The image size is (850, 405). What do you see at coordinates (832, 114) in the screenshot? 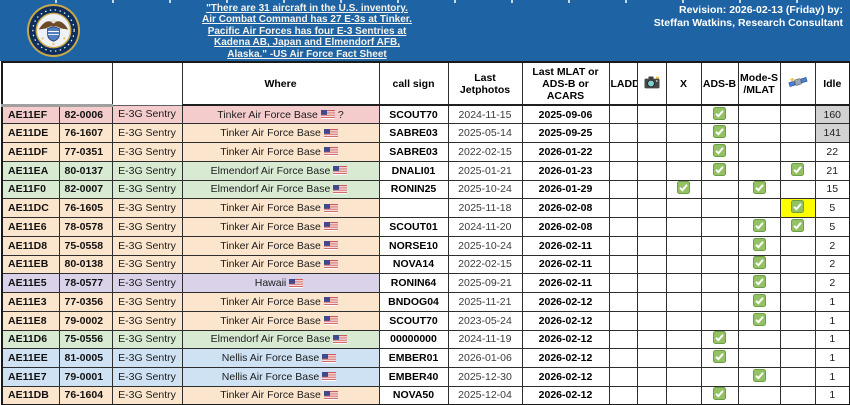
I see `cell-idle: 160` at bounding box center [832, 114].